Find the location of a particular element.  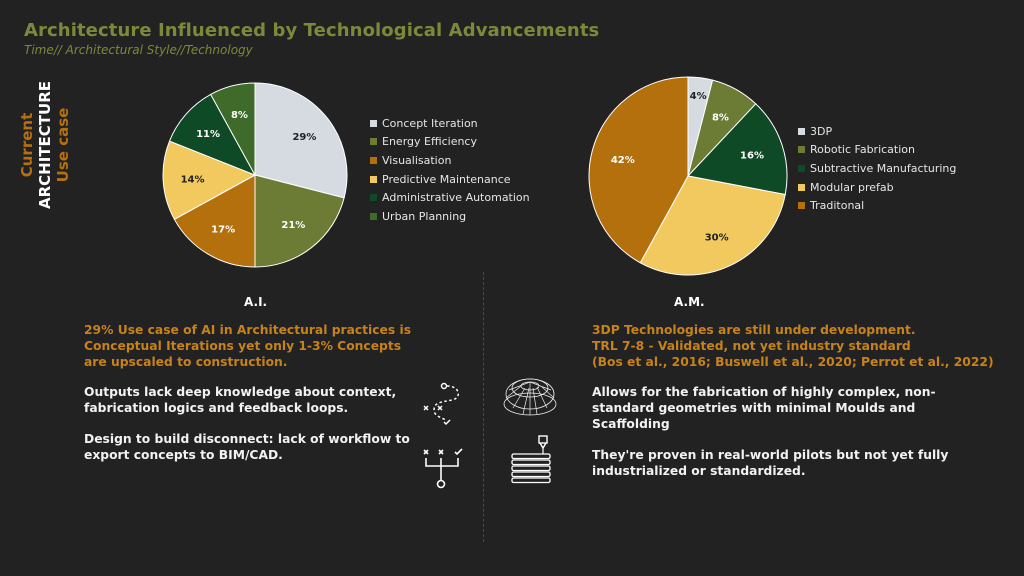

side-label-architecture: ARCHITECTURE is located at coordinates (45, 145).